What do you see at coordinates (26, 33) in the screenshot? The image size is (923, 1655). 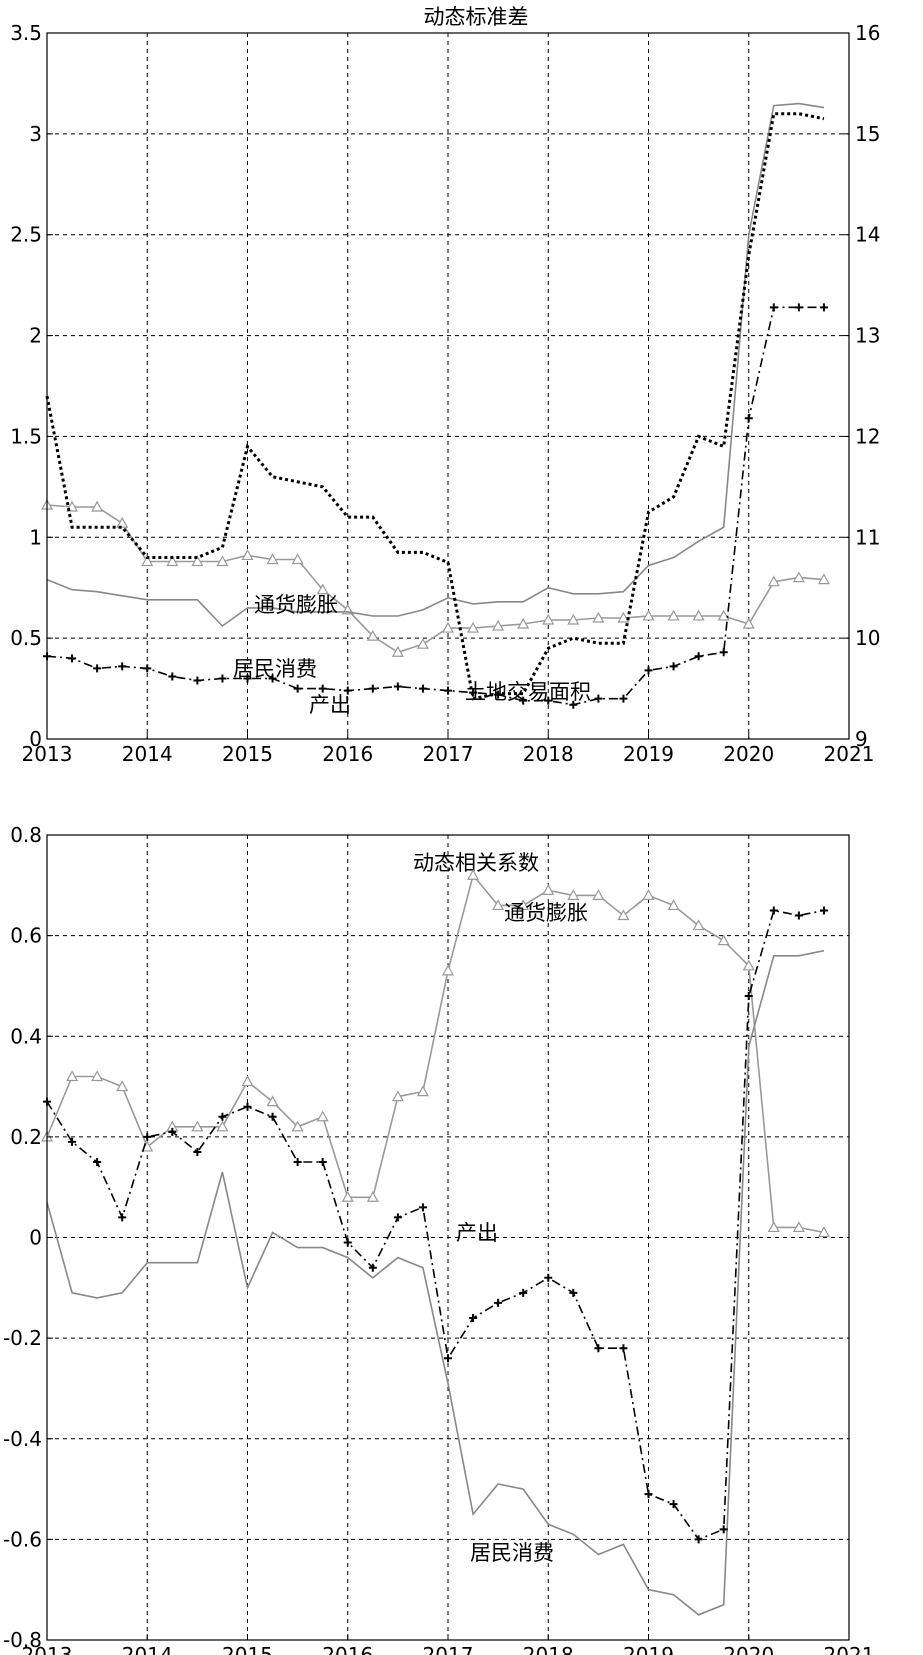 I see `std-y-tick-label: 3.5` at bounding box center [26, 33].